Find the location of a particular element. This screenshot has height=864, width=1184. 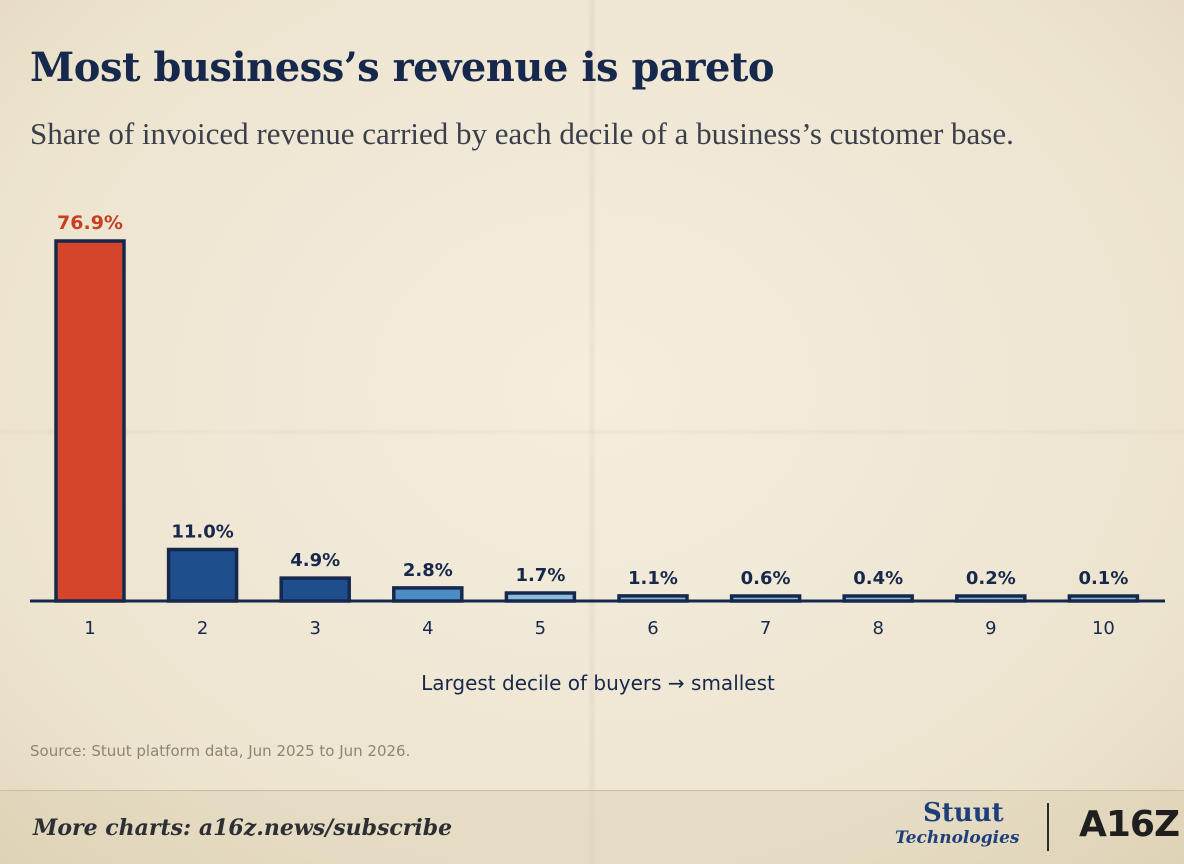

logo-divider is located at coordinates (1048, 827).